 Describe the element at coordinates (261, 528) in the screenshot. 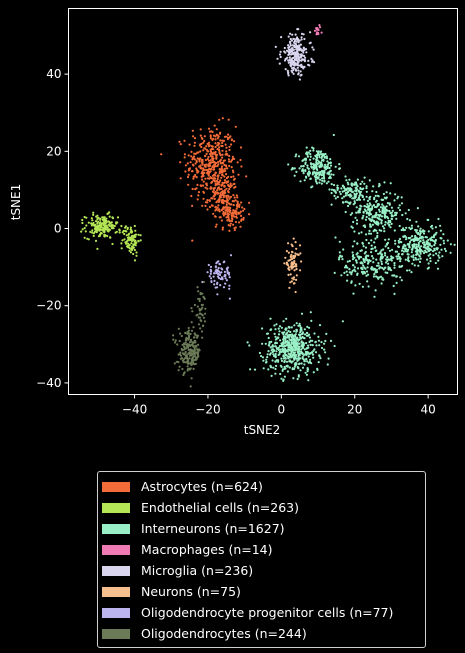

I see `legend-item: Interneurons (n=1627)` at that location.